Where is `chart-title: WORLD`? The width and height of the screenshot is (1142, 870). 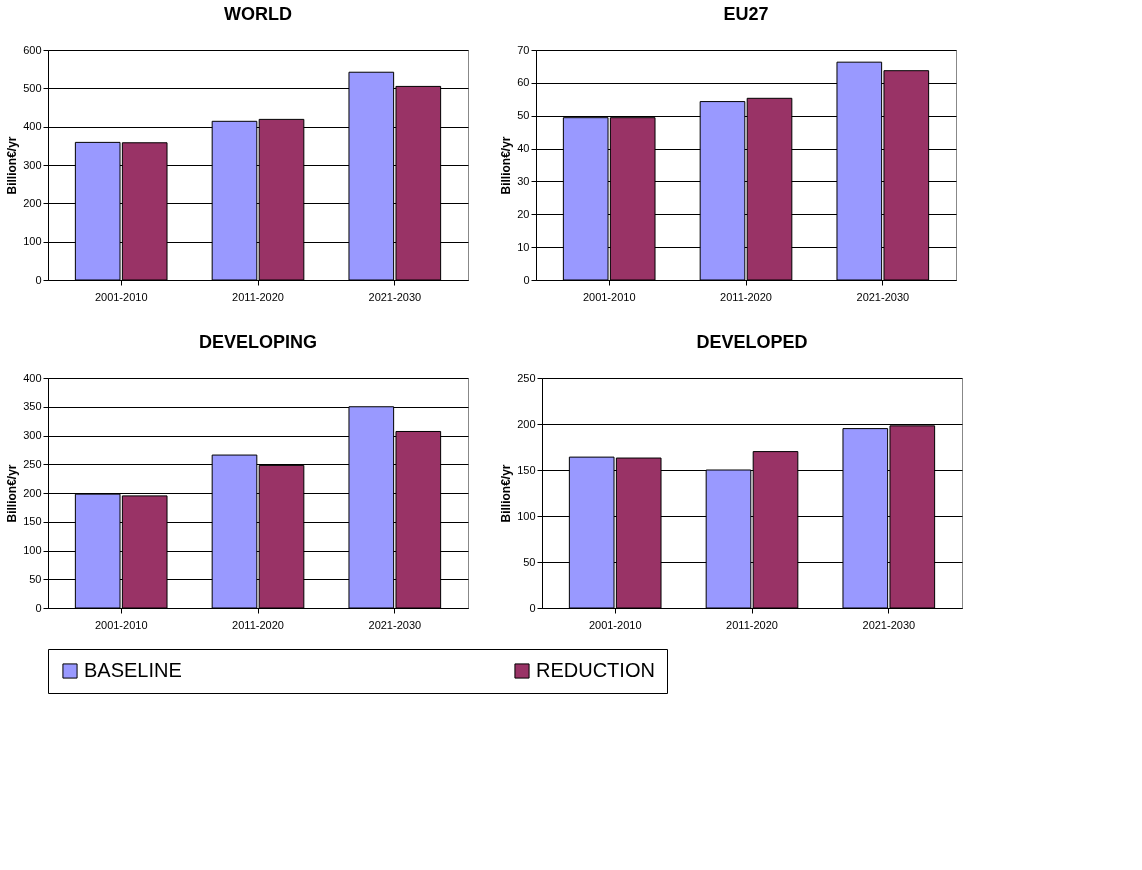
chart-title: WORLD is located at coordinates (258, 14).